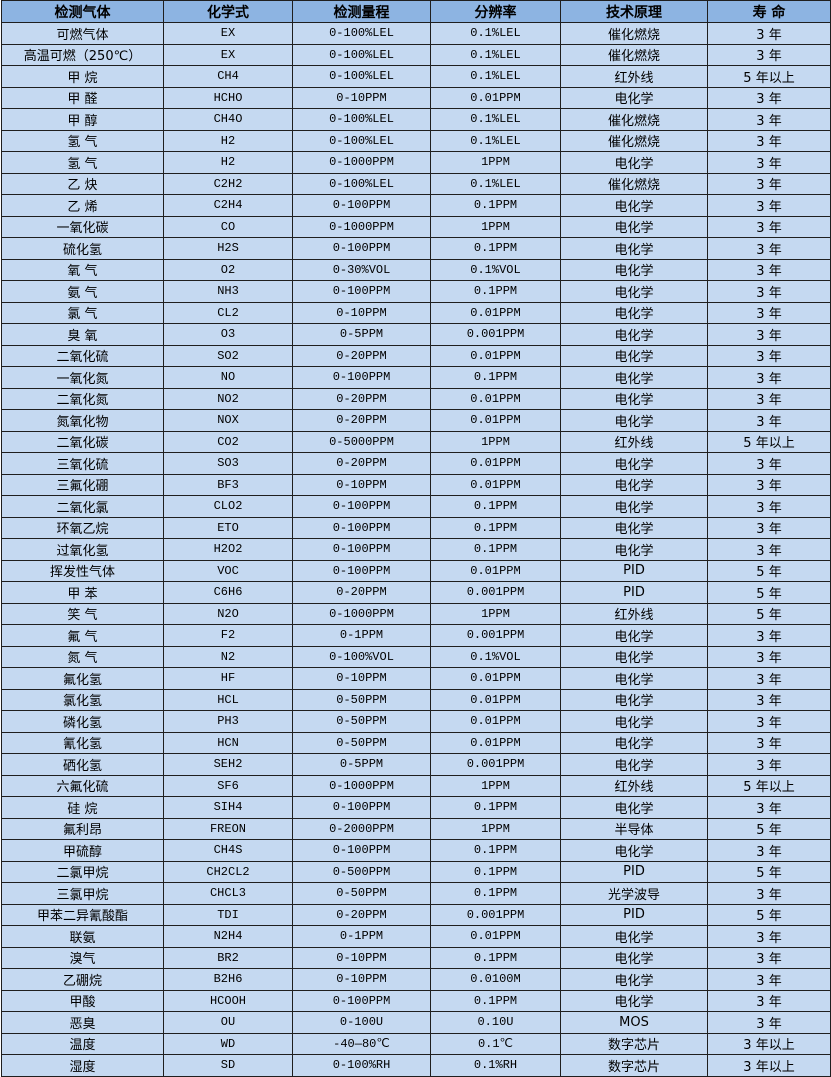 This screenshot has width=831, height=1077. What do you see at coordinates (228, 785) in the screenshot?
I see `formula-cell: SF6` at bounding box center [228, 785].